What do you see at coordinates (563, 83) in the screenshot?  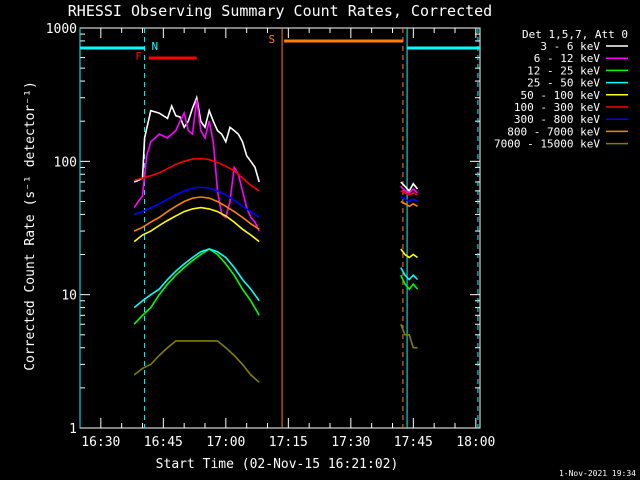 I see `legend-entry-label: 25 - 50 keV` at bounding box center [563, 83].